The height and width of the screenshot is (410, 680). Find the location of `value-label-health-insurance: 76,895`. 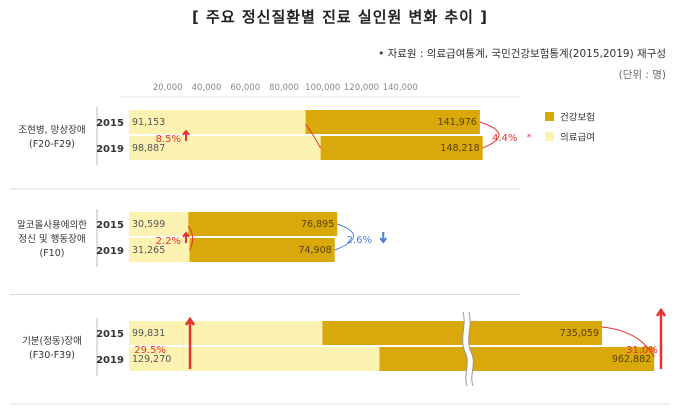

value-label-health-insurance: 76,895 is located at coordinates (317, 224).